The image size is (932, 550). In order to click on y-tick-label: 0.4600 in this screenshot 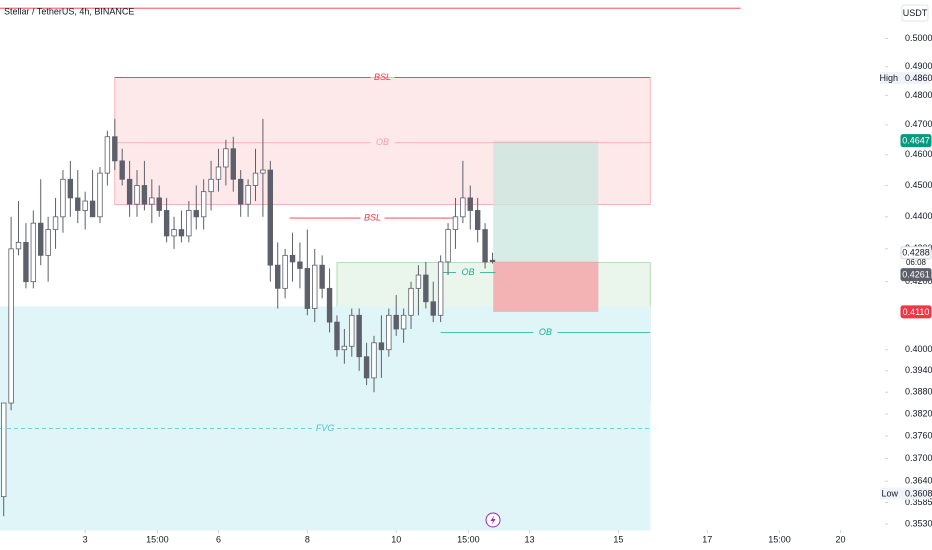, I will do `click(918, 154)`.